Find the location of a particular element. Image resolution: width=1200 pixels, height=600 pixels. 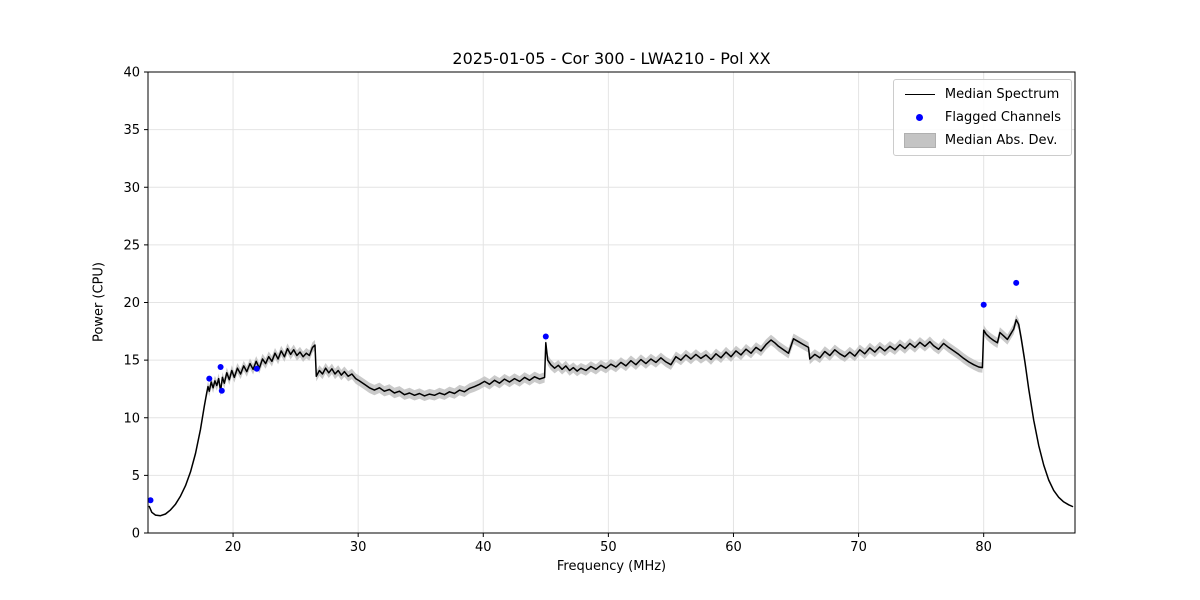

chart-title: 2025-01-05 - Cor 300 - LWA210 - Pol XX is located at coordinates (611, 58).